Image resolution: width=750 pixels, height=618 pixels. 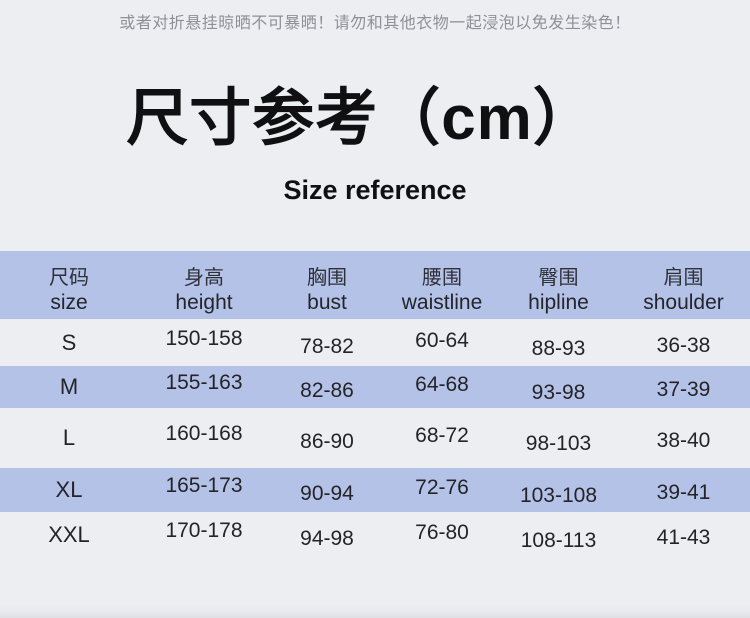 What do you see at coordinates (375, 190) in the screenshot?
I see `page-subtitle: Size reference` at bounding box center [375, 190].